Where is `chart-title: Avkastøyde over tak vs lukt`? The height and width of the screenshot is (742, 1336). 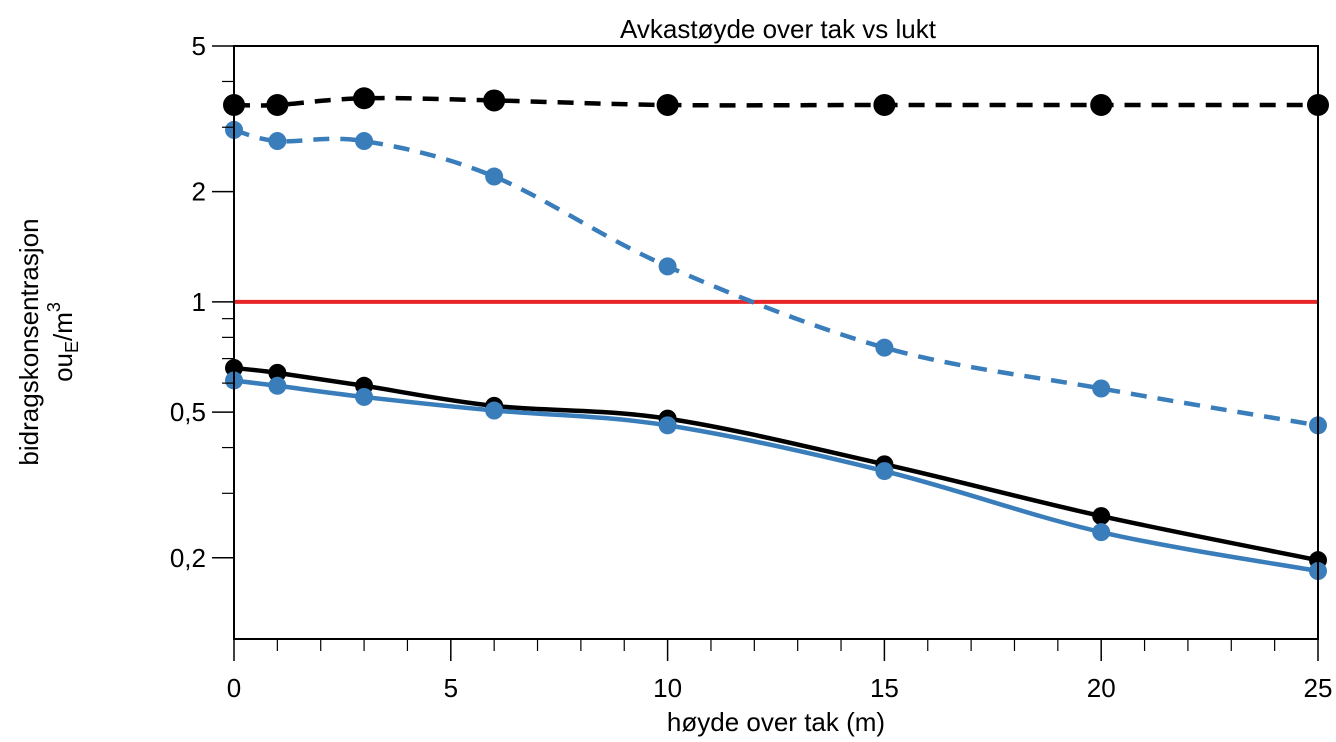
chart-title: Avkastøyde over tak vs lukt is located at coordinates (778, 29).